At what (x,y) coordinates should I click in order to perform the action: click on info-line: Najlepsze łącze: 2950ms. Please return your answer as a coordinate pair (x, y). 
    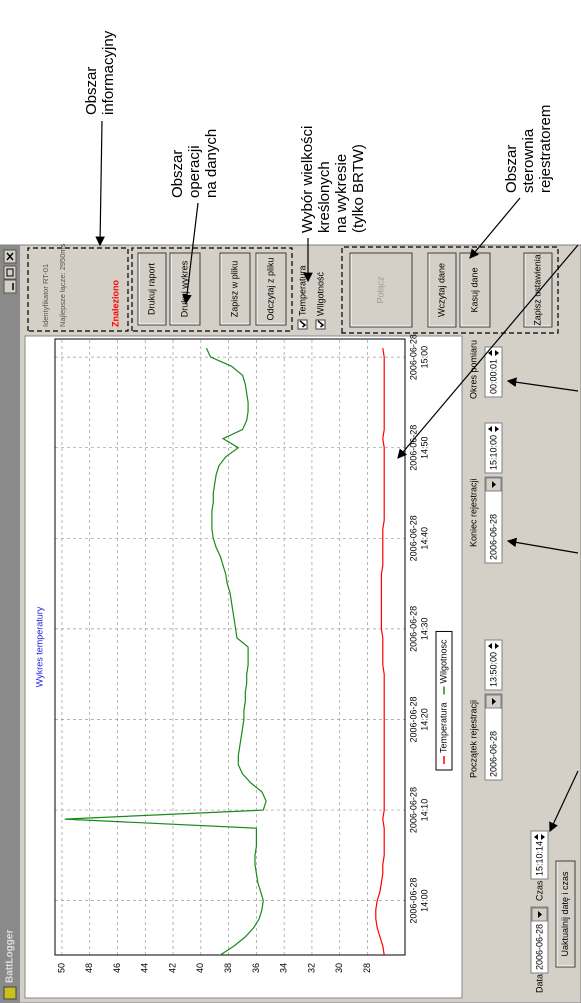
    Looking at the image, I should click on (62, 285).